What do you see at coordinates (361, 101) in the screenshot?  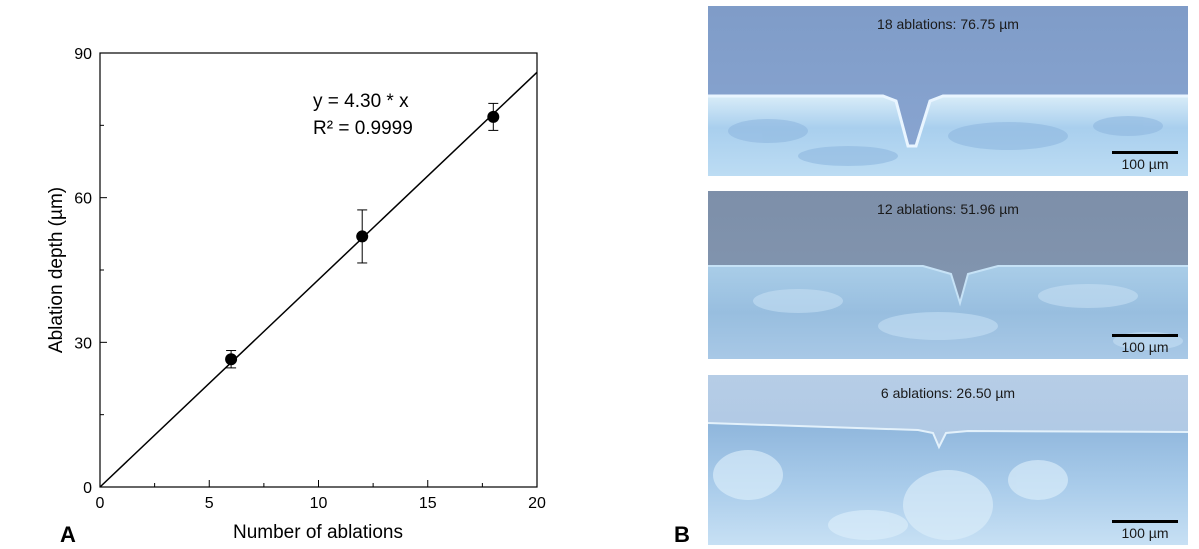 I see `fit-equation: y = 4.30 * x` at bounding box center [361, 101].